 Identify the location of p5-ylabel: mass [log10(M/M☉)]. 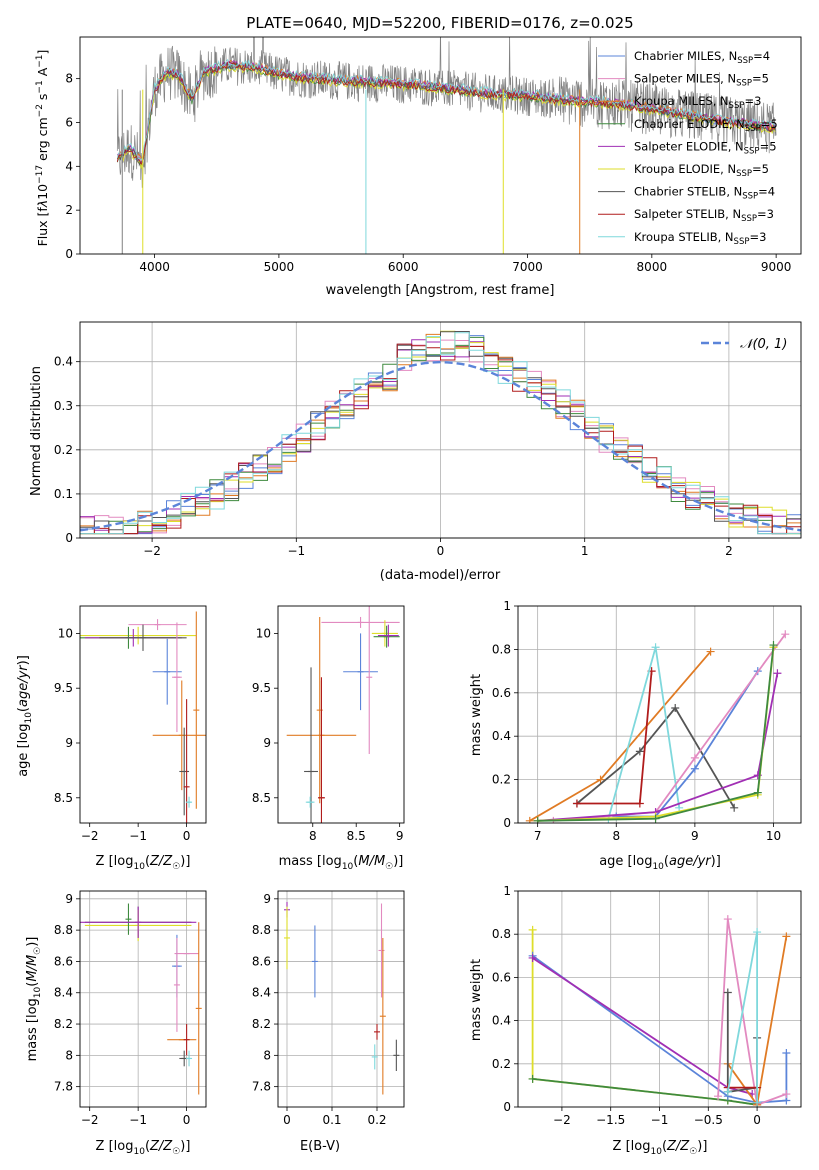
(34, 999).